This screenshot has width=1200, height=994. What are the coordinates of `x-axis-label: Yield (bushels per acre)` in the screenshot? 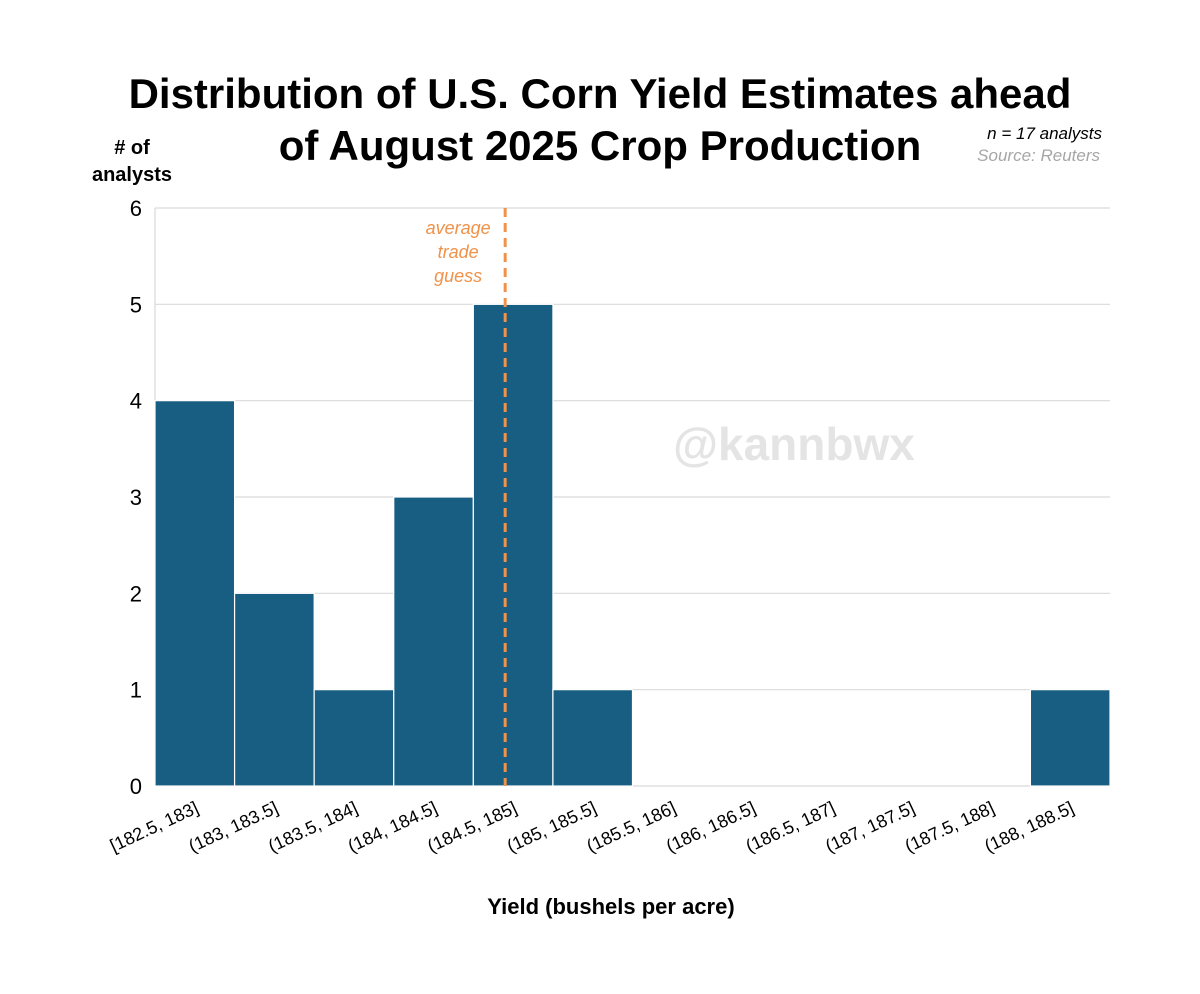 It's located at (610, 906).